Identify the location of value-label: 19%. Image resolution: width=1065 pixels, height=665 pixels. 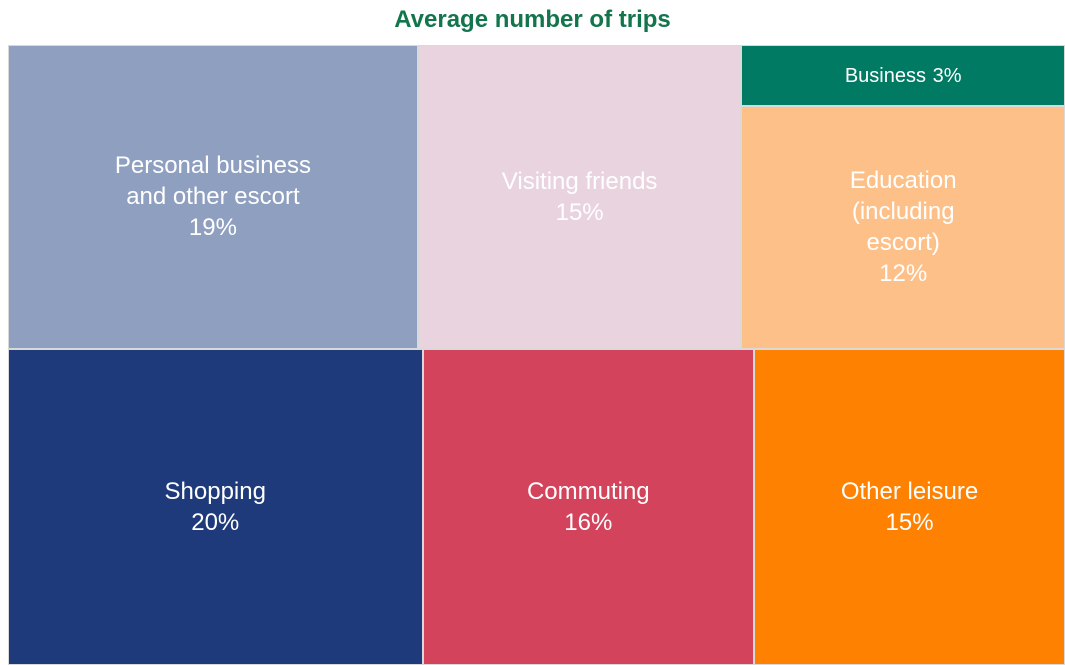
(212, 228).